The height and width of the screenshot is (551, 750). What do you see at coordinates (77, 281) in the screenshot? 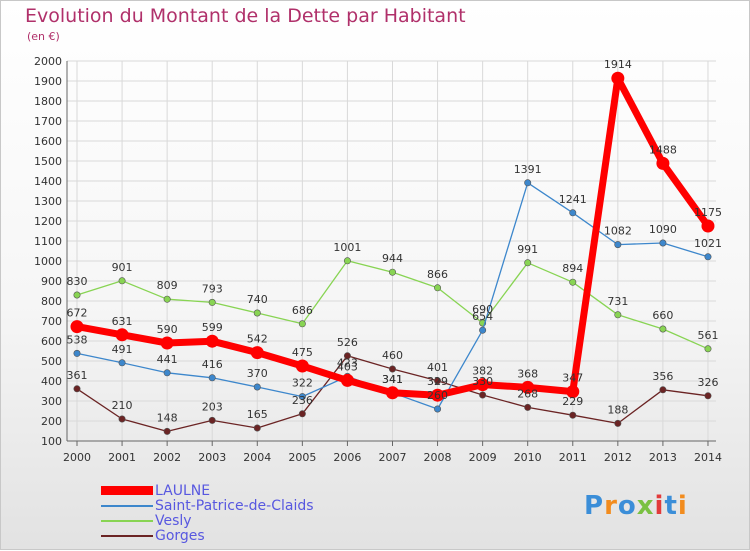
I see `data-label-vesly: 830` at bounding box center [77, 281].